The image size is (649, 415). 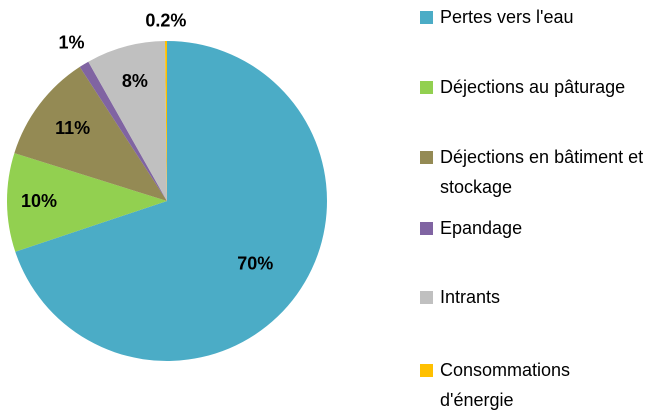 I want to click on data-label: 0.2%, so click(x=165, y=21).